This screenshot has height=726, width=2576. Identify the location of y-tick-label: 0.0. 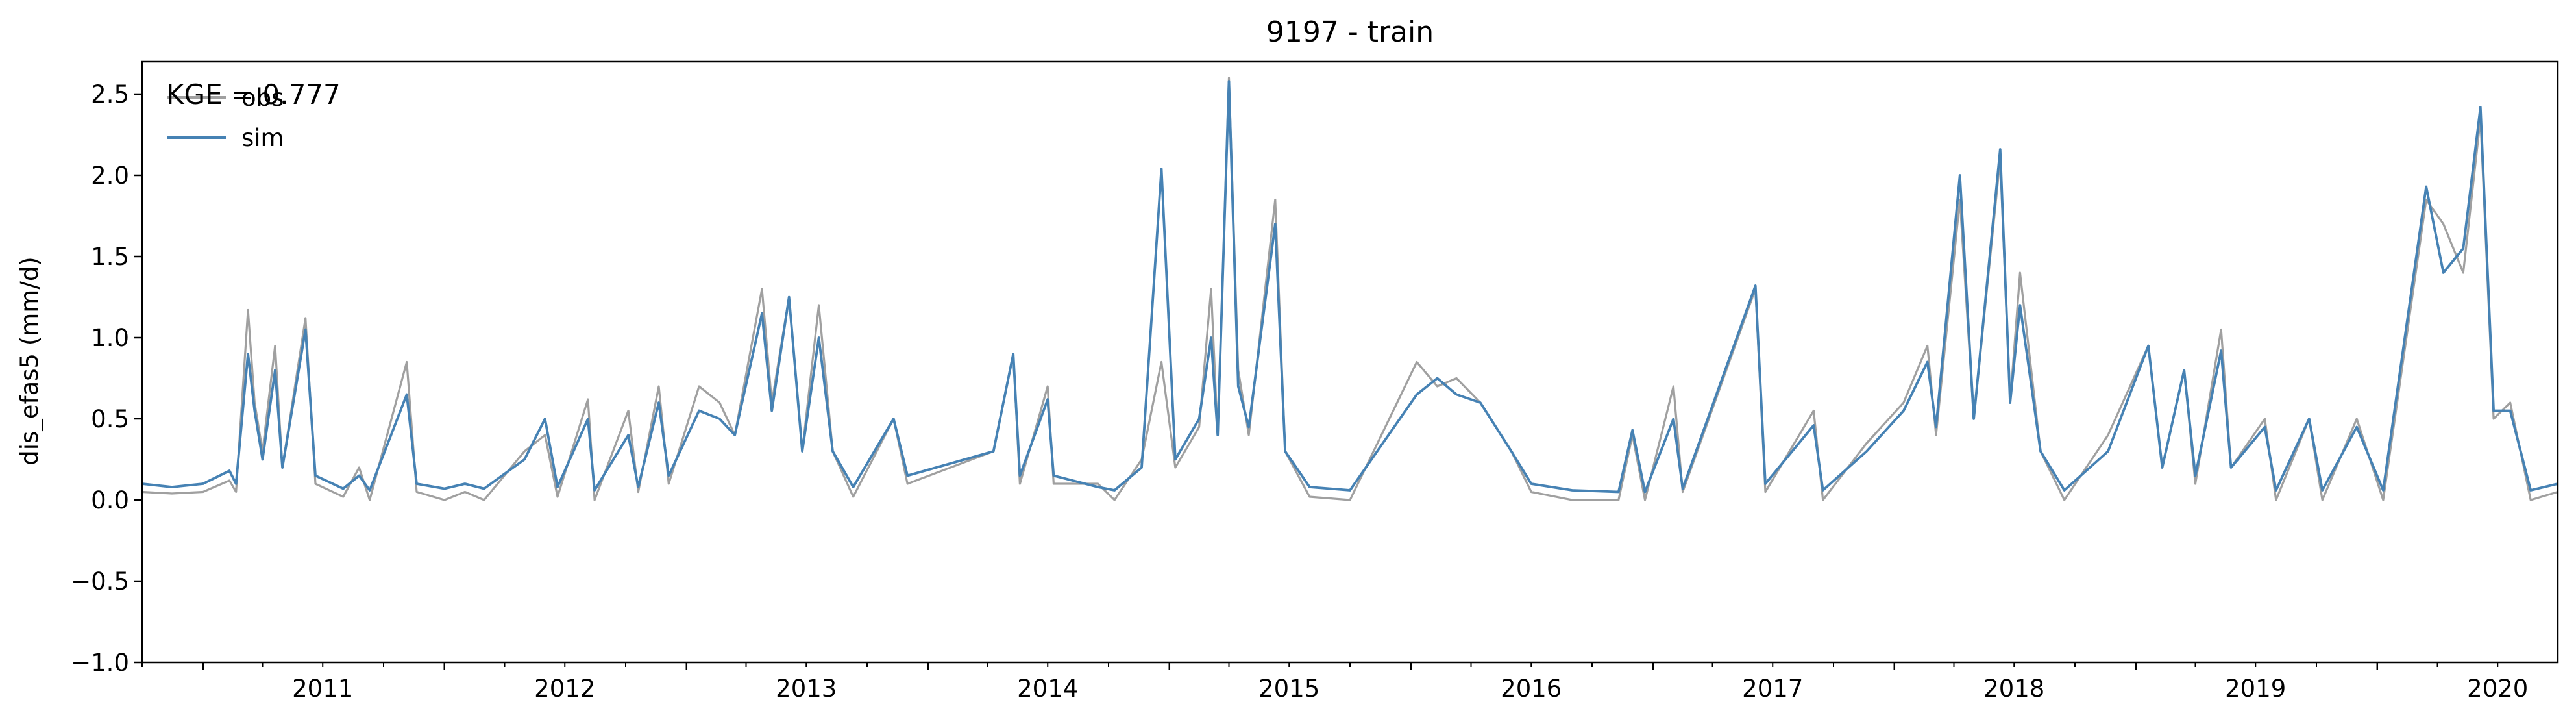
(110, 500).